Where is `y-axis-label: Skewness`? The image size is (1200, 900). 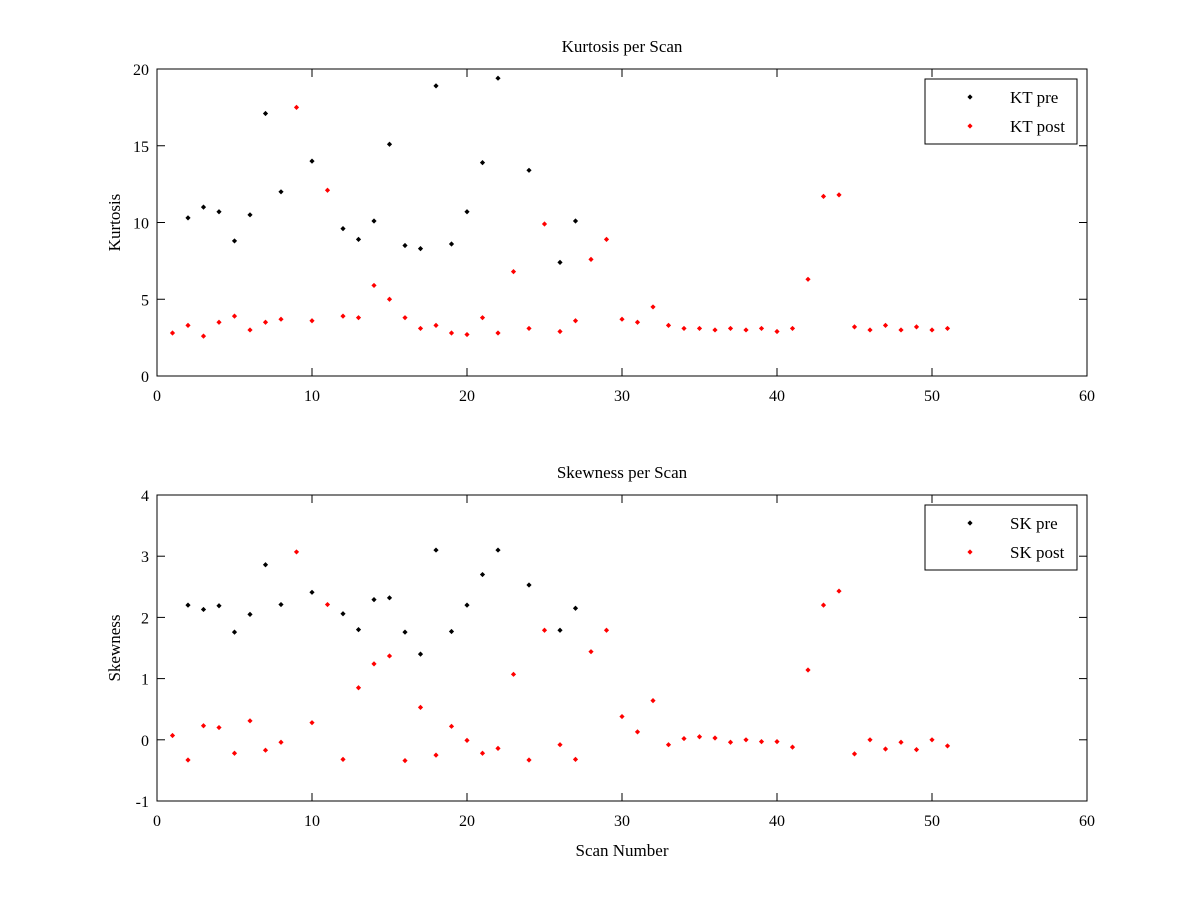 y-axis-label: Skewness is located at coordinates (114, 647).